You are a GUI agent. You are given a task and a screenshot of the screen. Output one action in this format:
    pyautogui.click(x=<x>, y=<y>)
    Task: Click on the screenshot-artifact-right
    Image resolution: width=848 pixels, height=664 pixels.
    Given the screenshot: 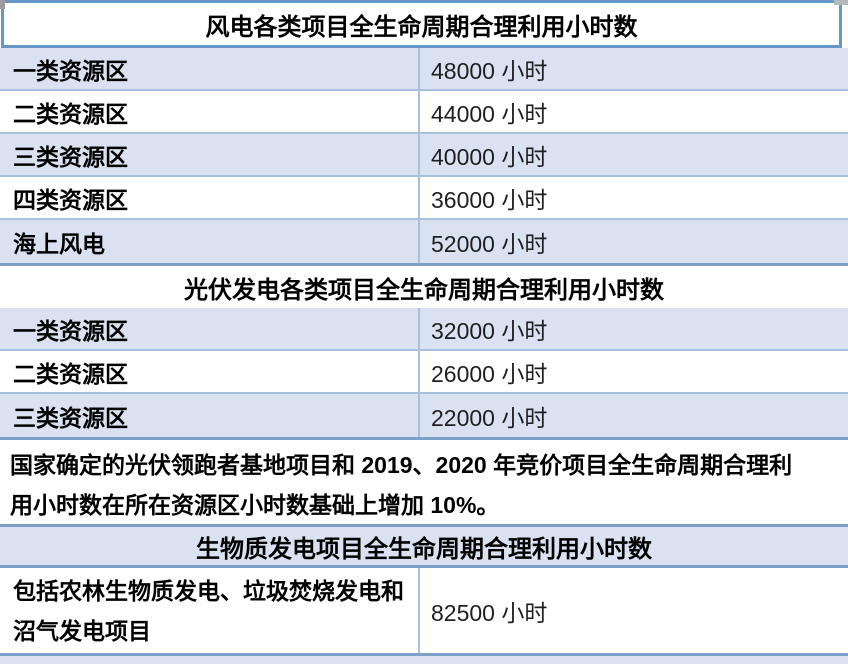 What is the action you would take?
    pyautogui.click(x=841, y=2)
    